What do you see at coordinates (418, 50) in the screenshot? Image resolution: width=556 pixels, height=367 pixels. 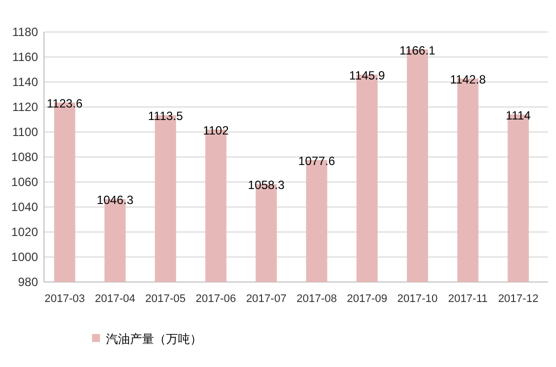 I see `data-label: 1166.1` at bounding box center [418, 50].